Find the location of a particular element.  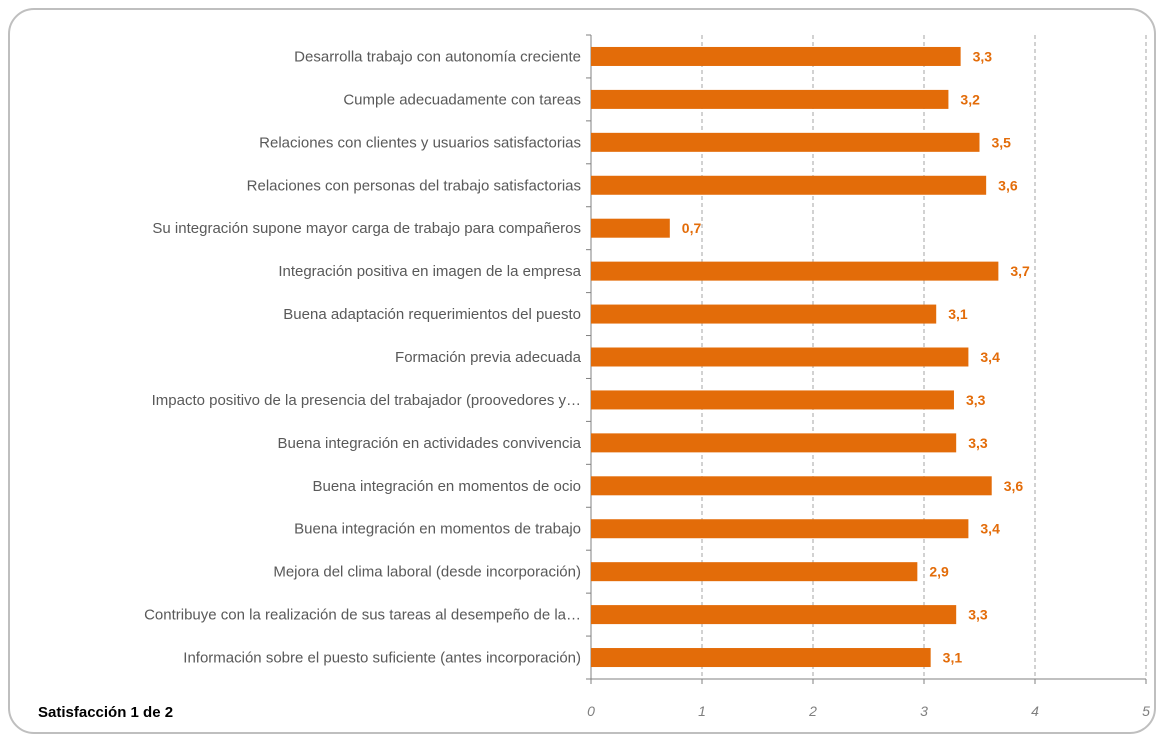

data-label: 3,2 is located at coordinates (970, 99).